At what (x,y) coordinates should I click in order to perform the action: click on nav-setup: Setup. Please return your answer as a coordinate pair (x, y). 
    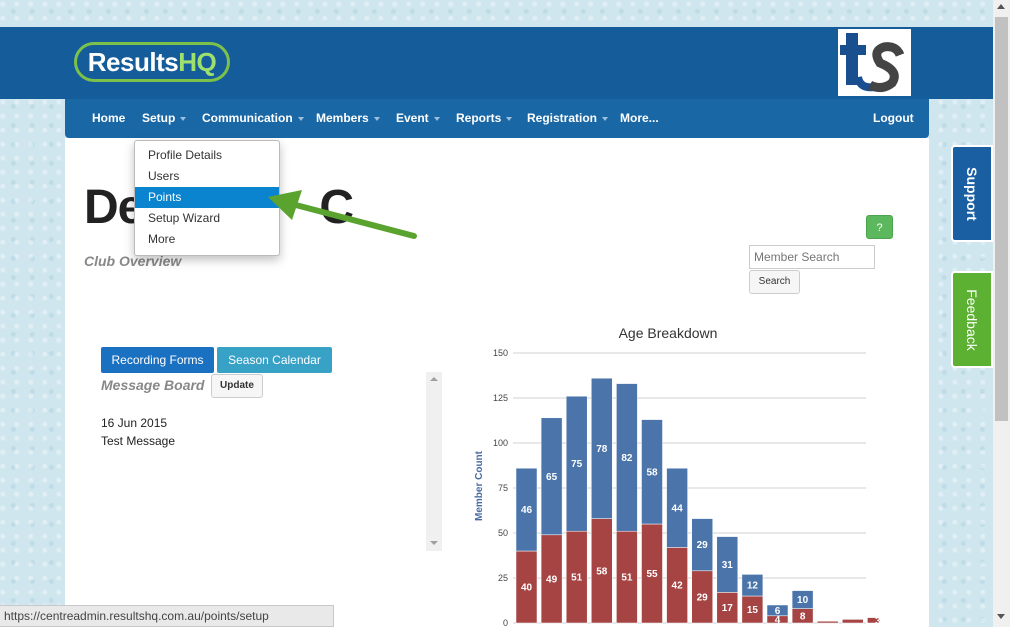
    Looking at the image, I should click on (164, 118).